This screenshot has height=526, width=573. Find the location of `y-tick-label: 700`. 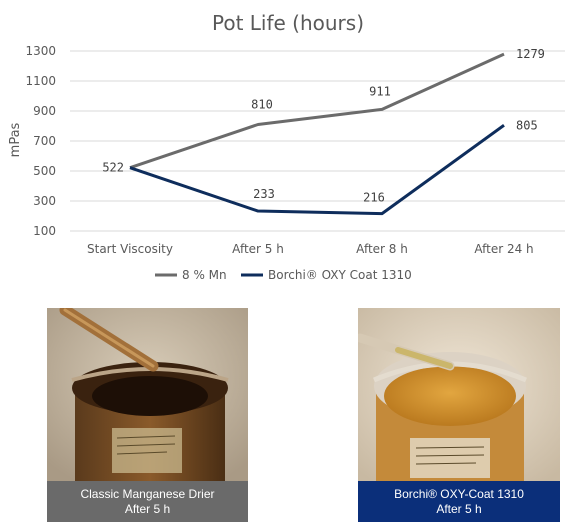

y-tick-label: 700 is located at coordinates (44, 141).